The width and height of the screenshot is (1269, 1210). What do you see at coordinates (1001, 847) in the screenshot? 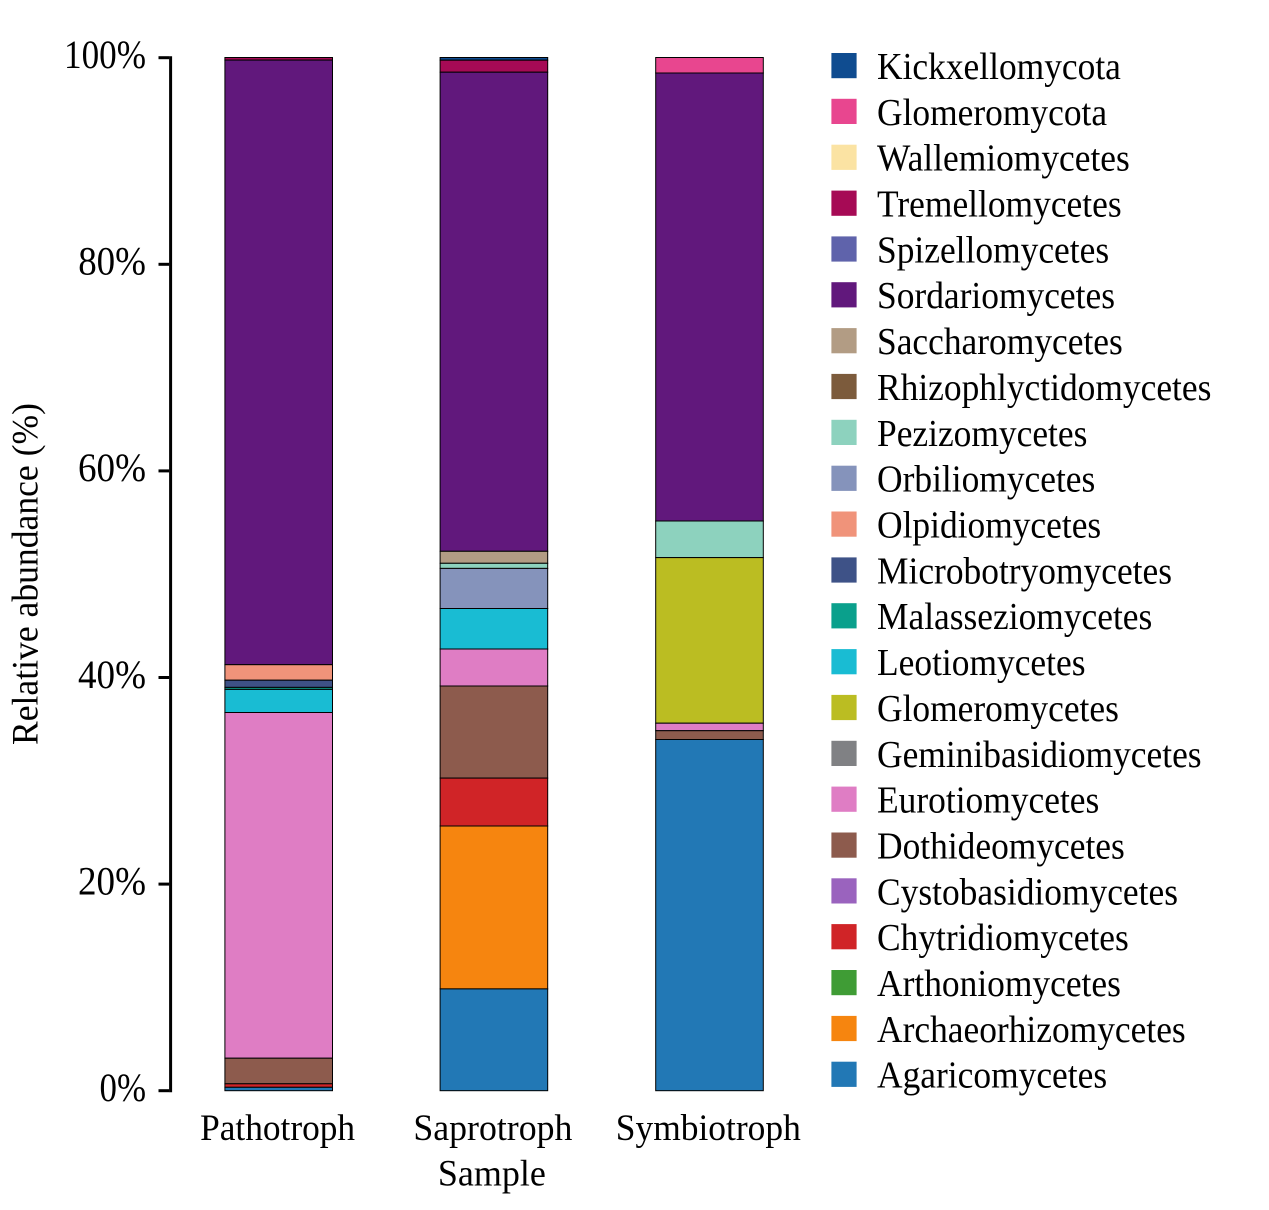
I see `svg-text: Dothideomycetes` at bounding box center [1001, 847].